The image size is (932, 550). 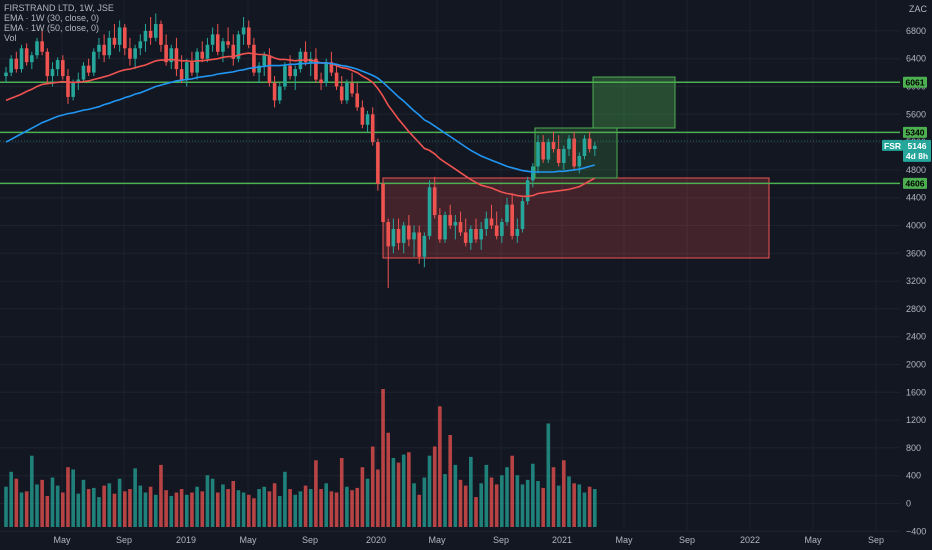 I want to click on level-badge-label: 6061, so click(x=915, y=82).